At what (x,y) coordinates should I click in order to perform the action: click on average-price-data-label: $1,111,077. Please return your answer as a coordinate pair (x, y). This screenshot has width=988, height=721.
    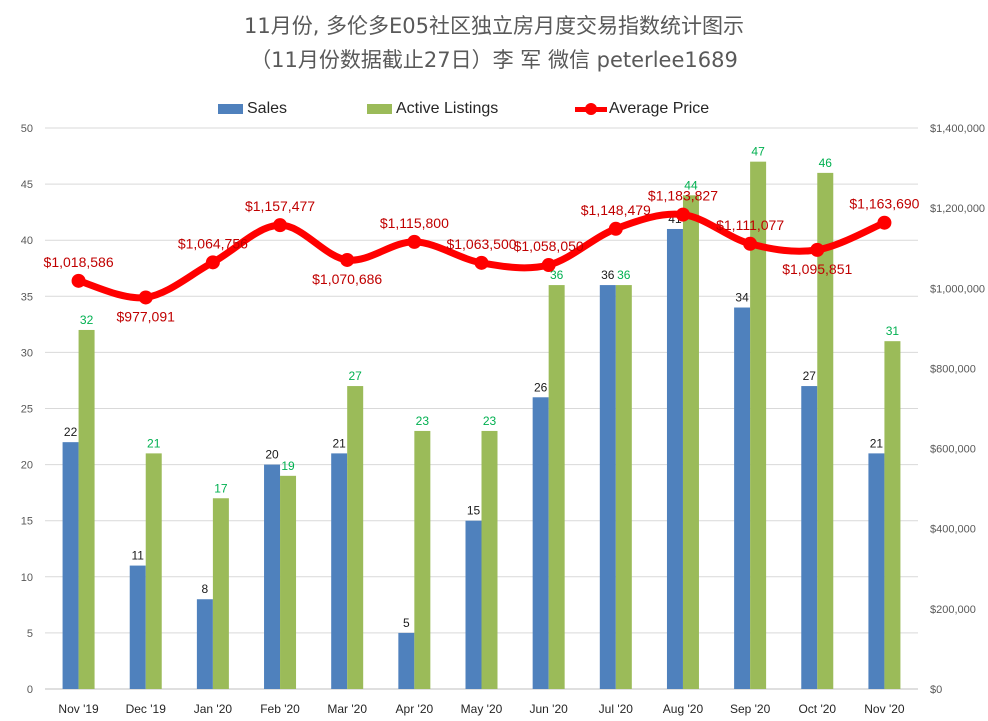
    Looking at the image, I should click on (750, 225).